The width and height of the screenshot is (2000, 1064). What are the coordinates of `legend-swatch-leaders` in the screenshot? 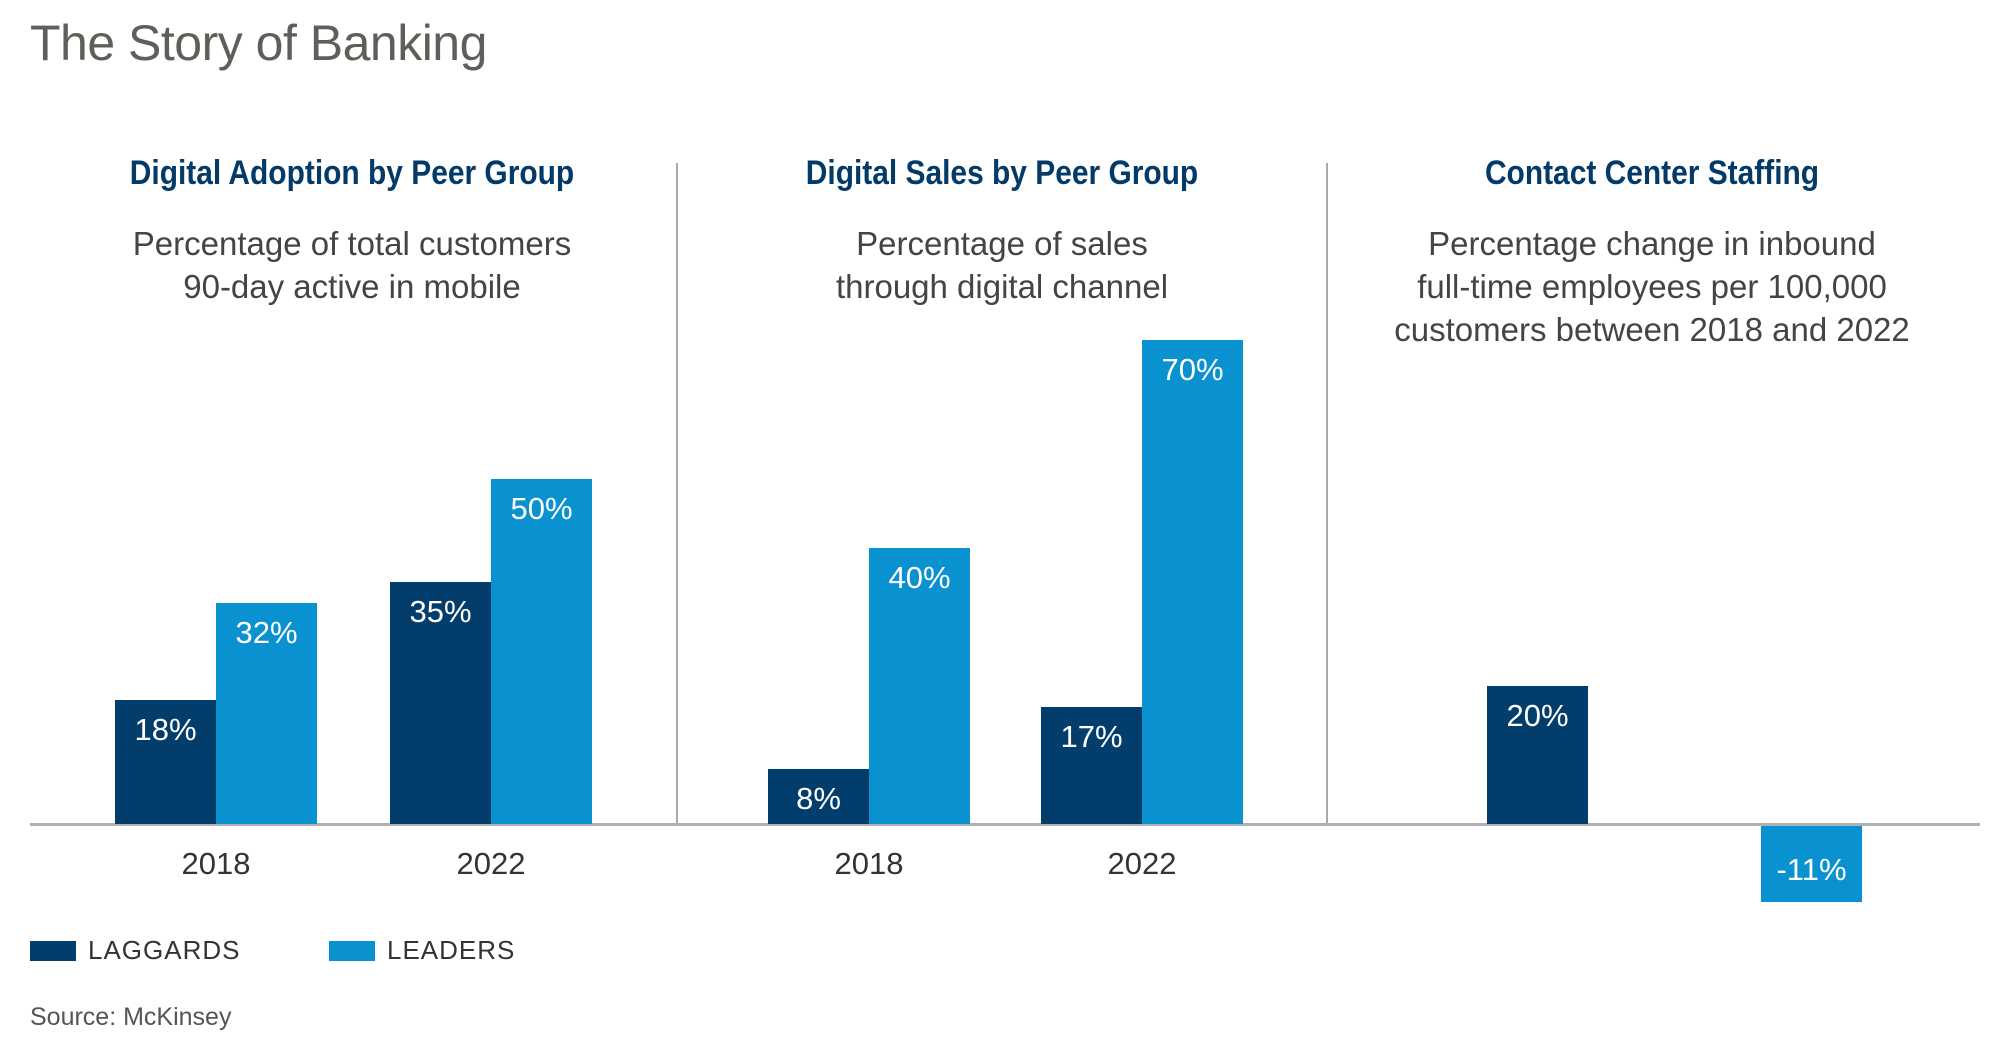 It's located at (352, 951).